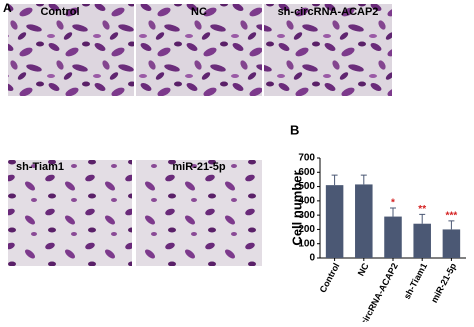  Describe the element at coordinates (415, 280) in the screenshot. I see `x-tick-label: sh-Tiam1` at that location.